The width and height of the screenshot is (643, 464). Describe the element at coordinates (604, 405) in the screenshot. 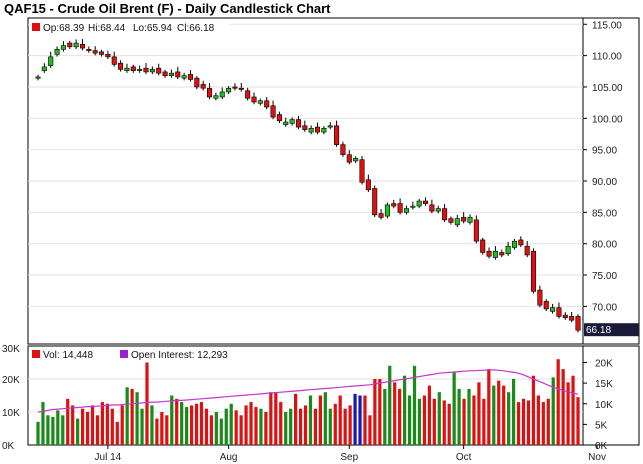

I see `volume-right-tick-label: 10K` at that location.